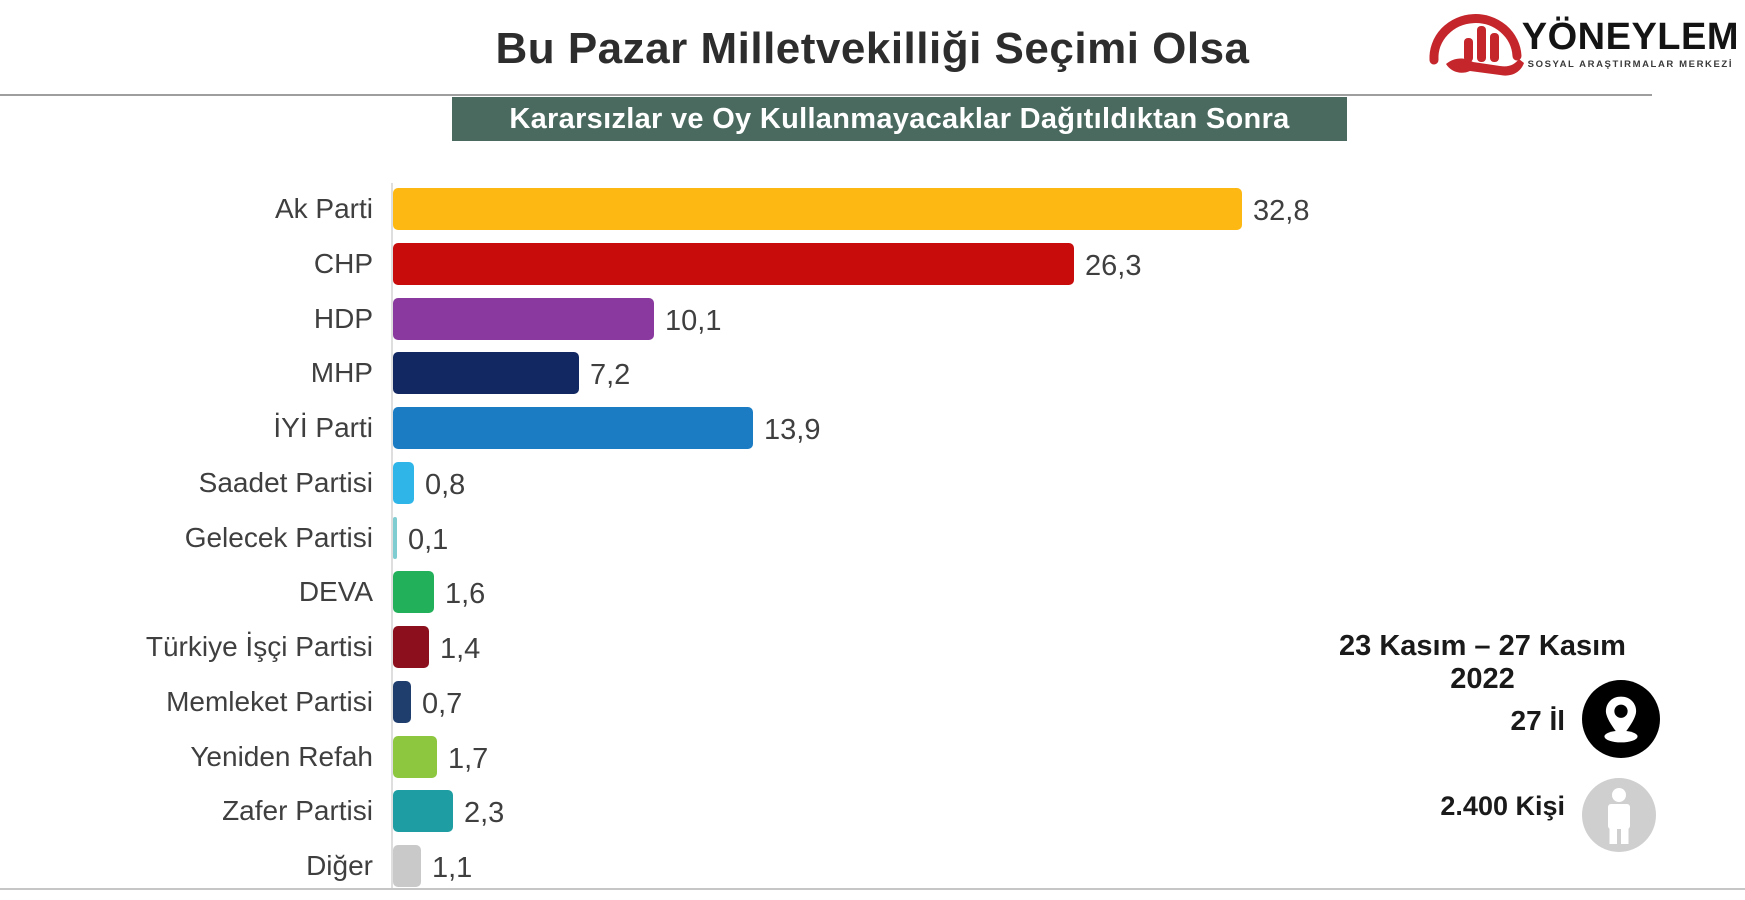 Image resolution: width=1745 pixels, height=900 pixels. Describe the element at coordinates (1537, 720) in the screenshot. I see `provinces-count-label: 27 İl` at that location.